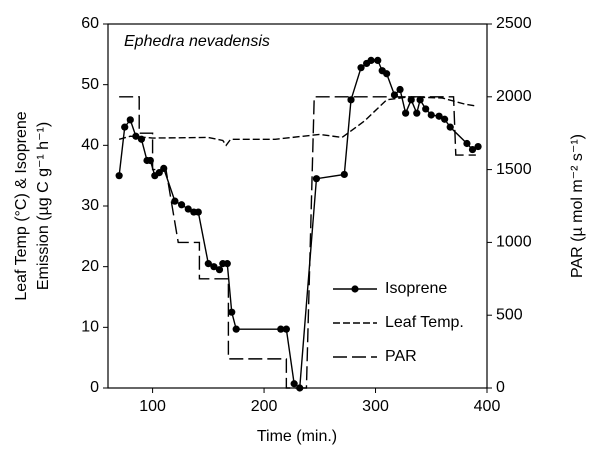 Image resolution: width=594 pixels, height=449 pixels. I want to click on series-line, so click(297, 121).